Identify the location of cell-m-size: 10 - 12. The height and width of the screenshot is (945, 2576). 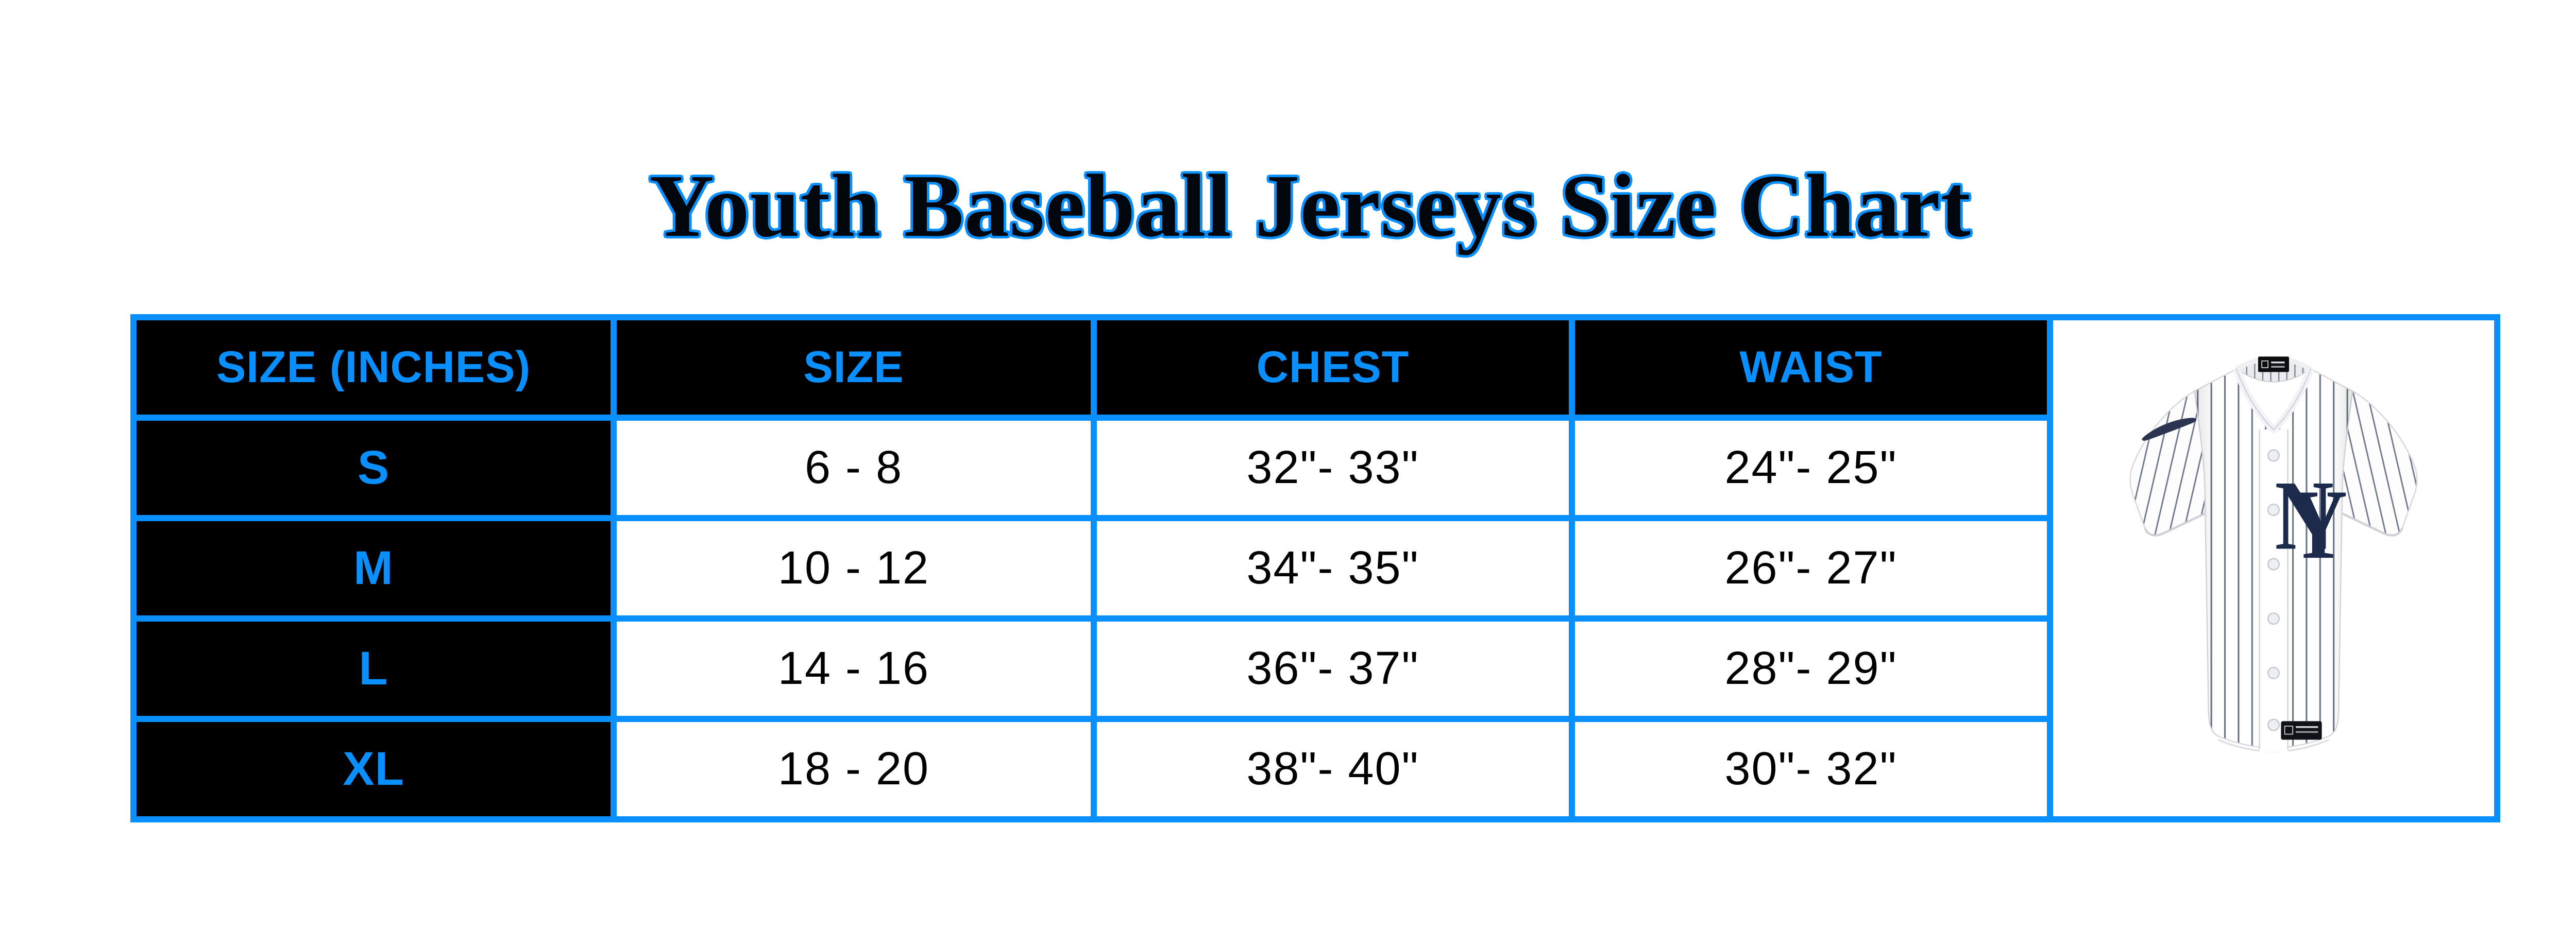
(854, 568).